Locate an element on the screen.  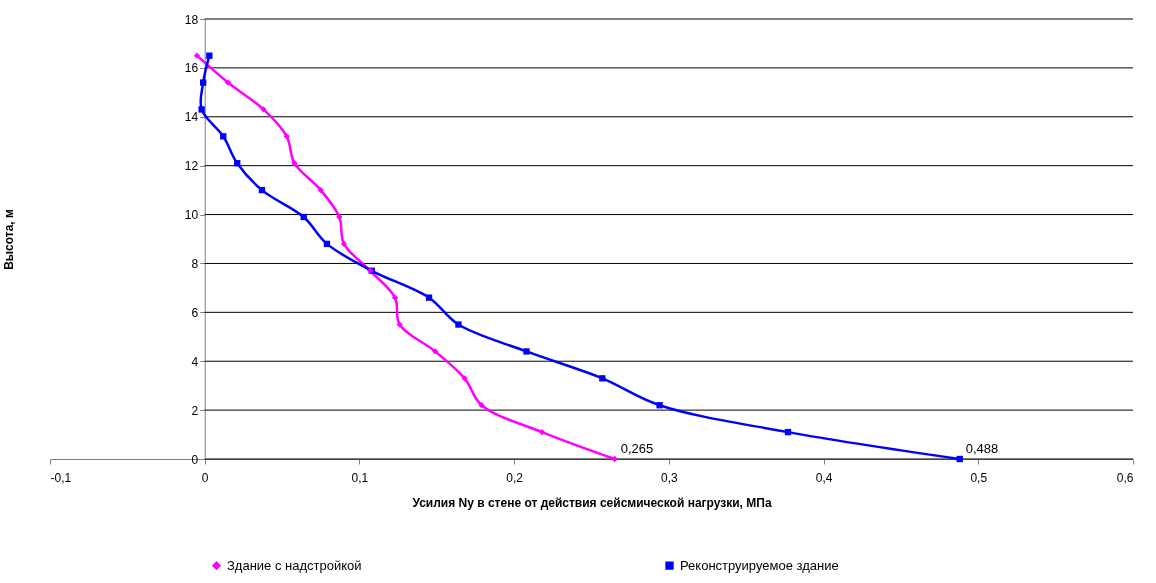
annotation: 0,488 is located at coordinates (982, 448).